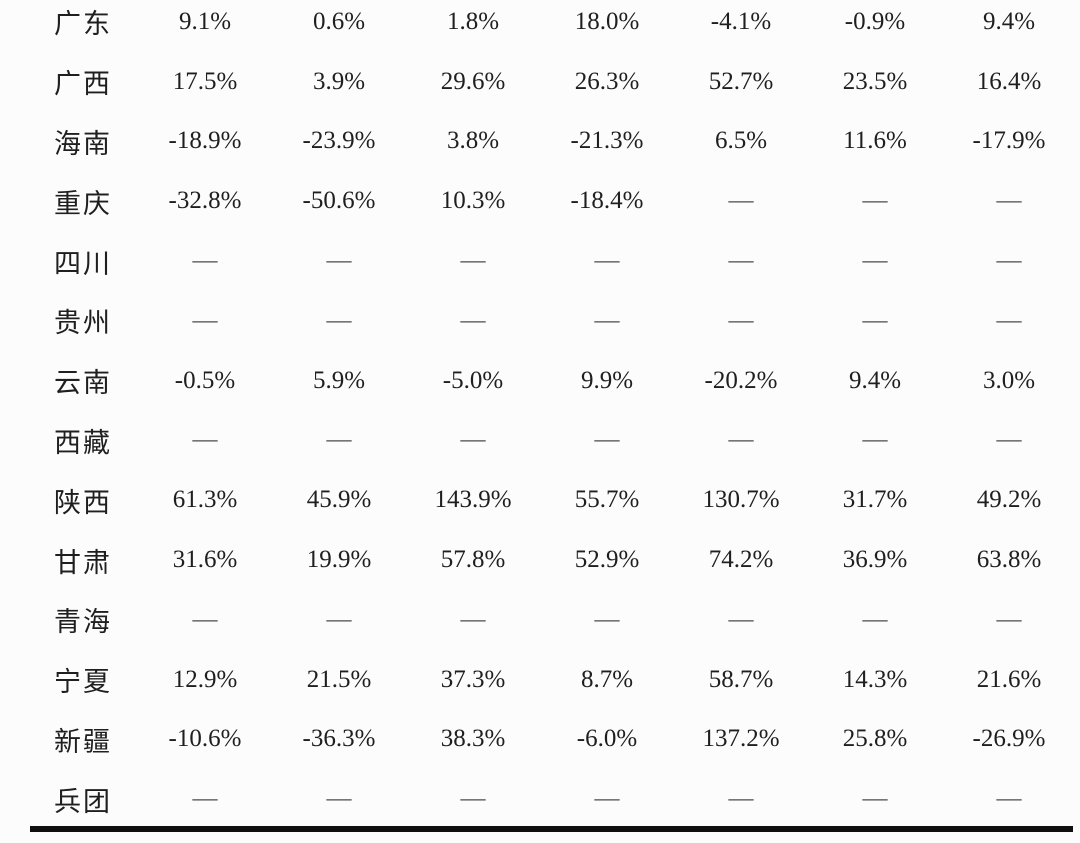 The width and height of the screenshot is (1080, 843). I want to click on value-cell: 130.7%, so click(741, 500).